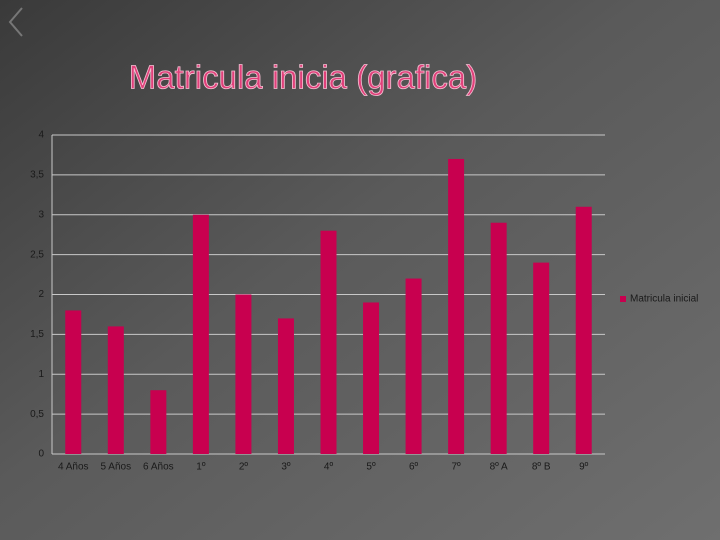 This screenshot has height=540, width=720. Describe the element at coordinates (286, 467) in the screenshot. I see `x-tick-label: 3º` at that location.